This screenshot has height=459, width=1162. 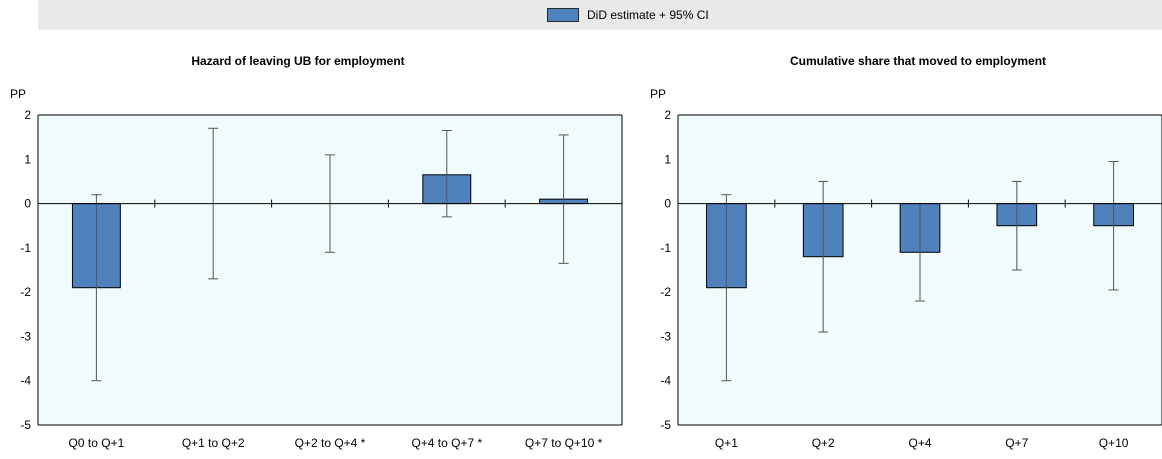 What do you see at coordinates (297, 61) in the screenshot?
I see `chart-title: Hazard of leaving UB for employment` at bounding box center [297, 61].